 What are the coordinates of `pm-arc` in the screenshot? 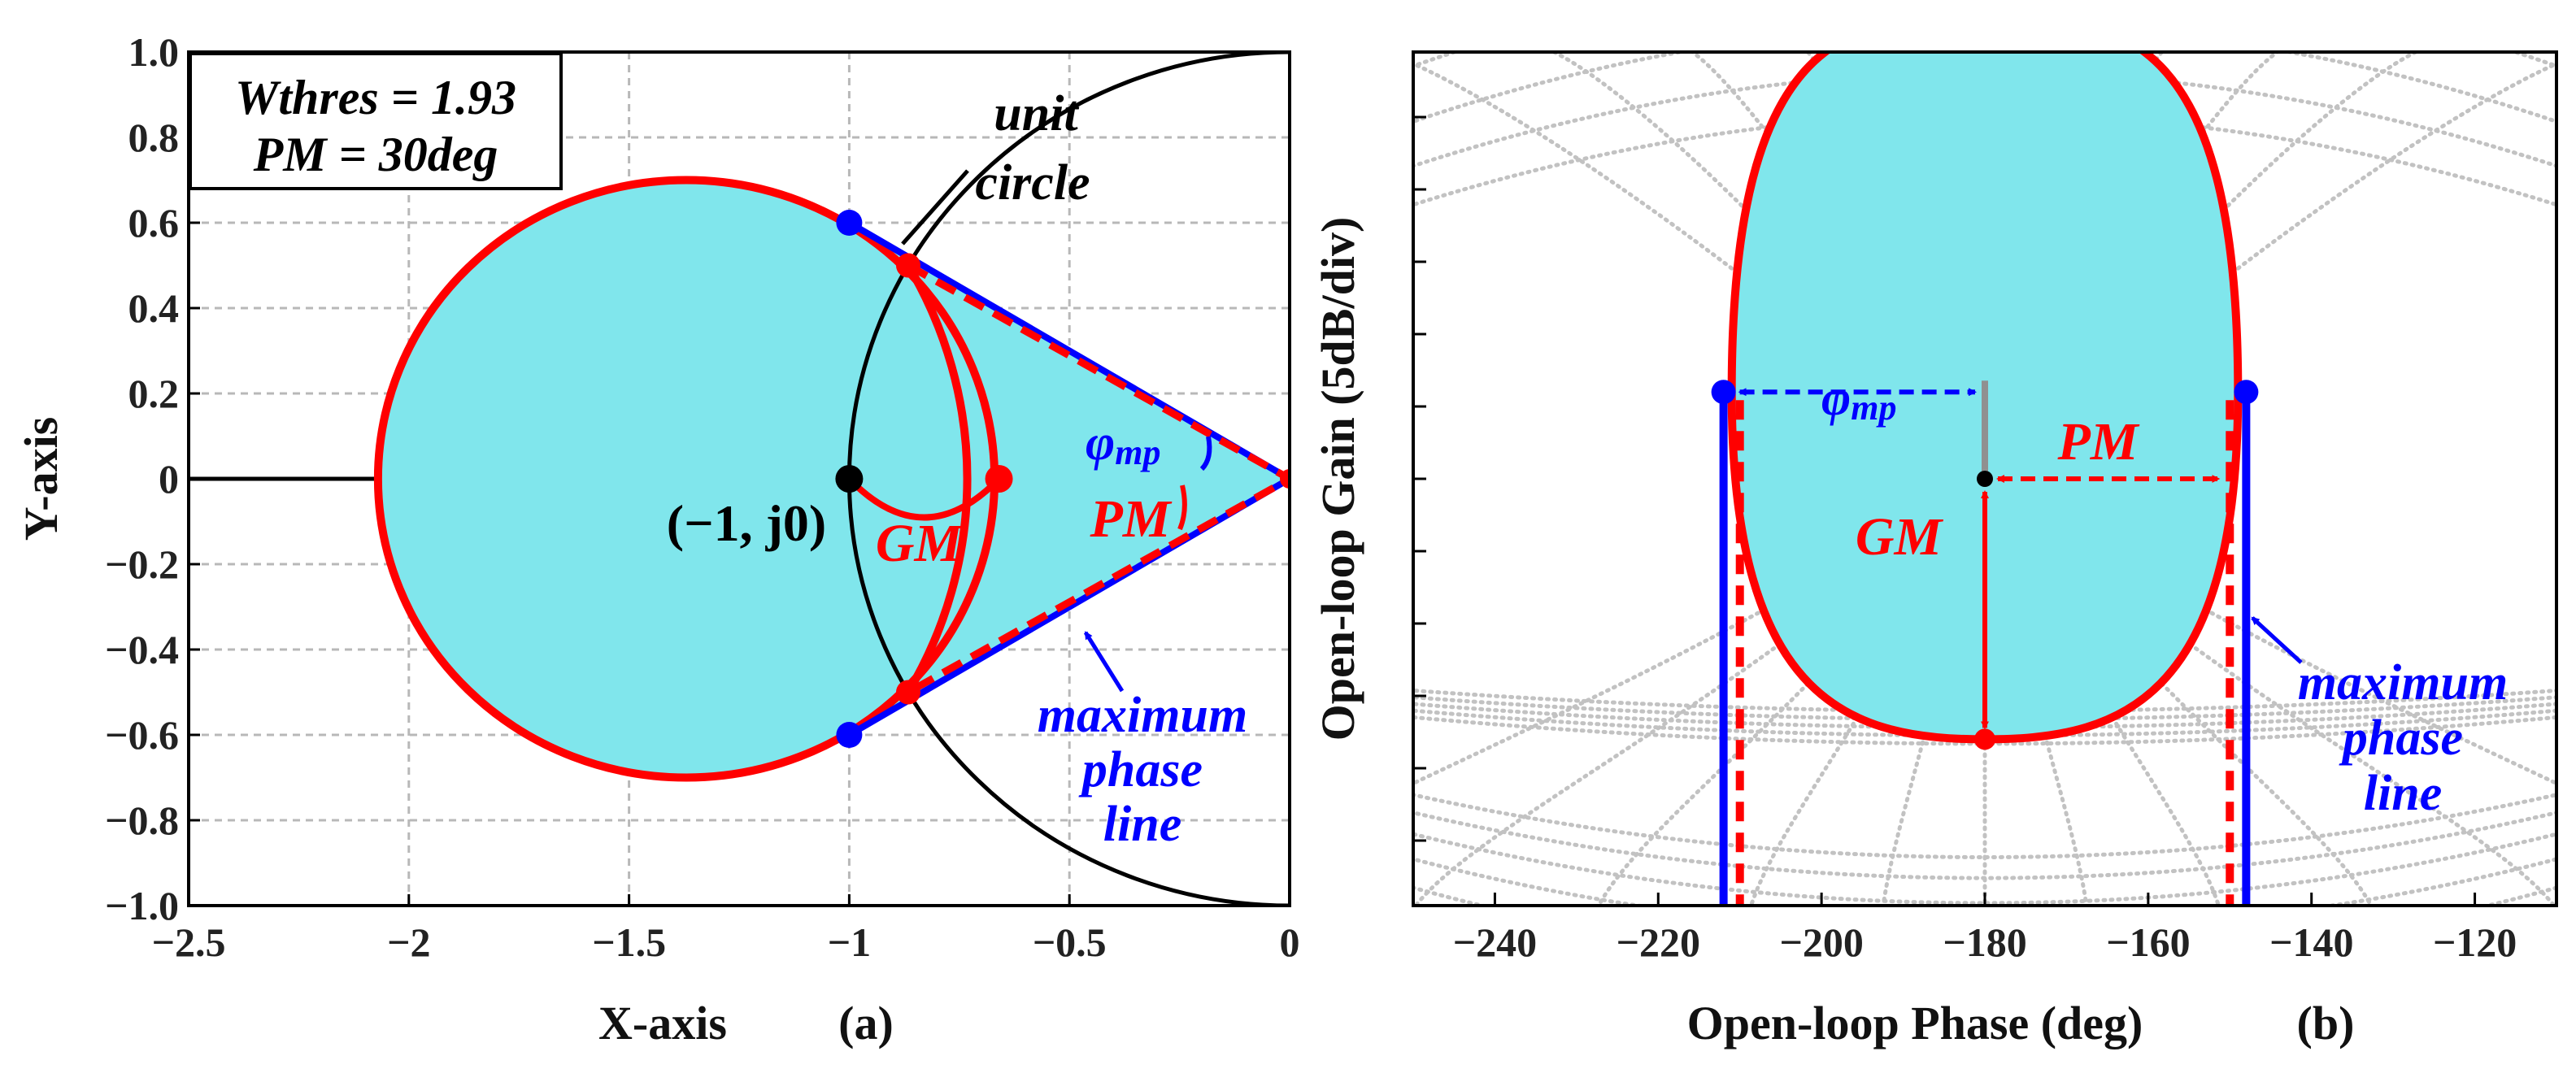 It's located at (938, 479).